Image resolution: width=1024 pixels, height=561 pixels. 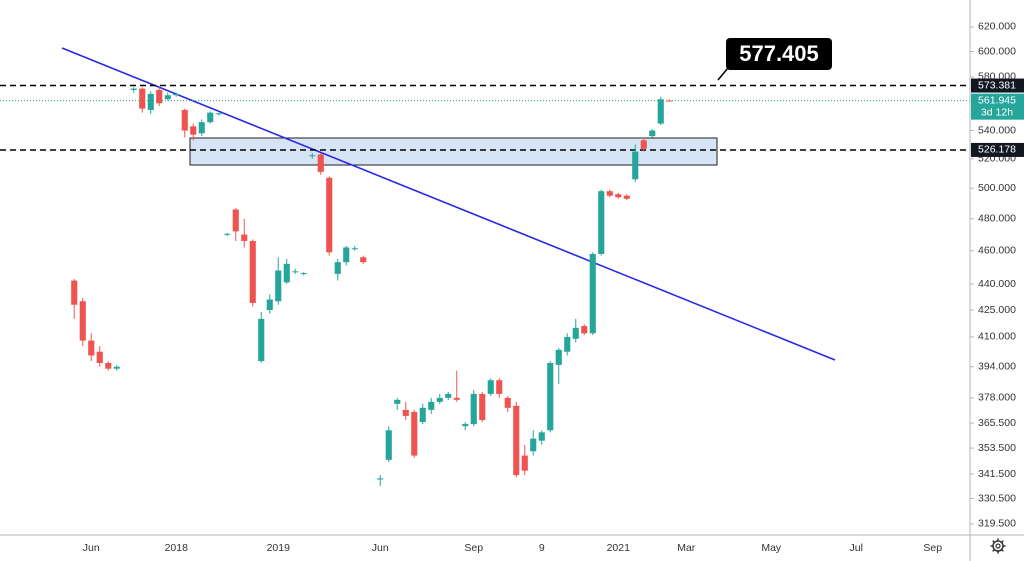 I want to click on callout-text: 577.405, so click(x=779, y=53).